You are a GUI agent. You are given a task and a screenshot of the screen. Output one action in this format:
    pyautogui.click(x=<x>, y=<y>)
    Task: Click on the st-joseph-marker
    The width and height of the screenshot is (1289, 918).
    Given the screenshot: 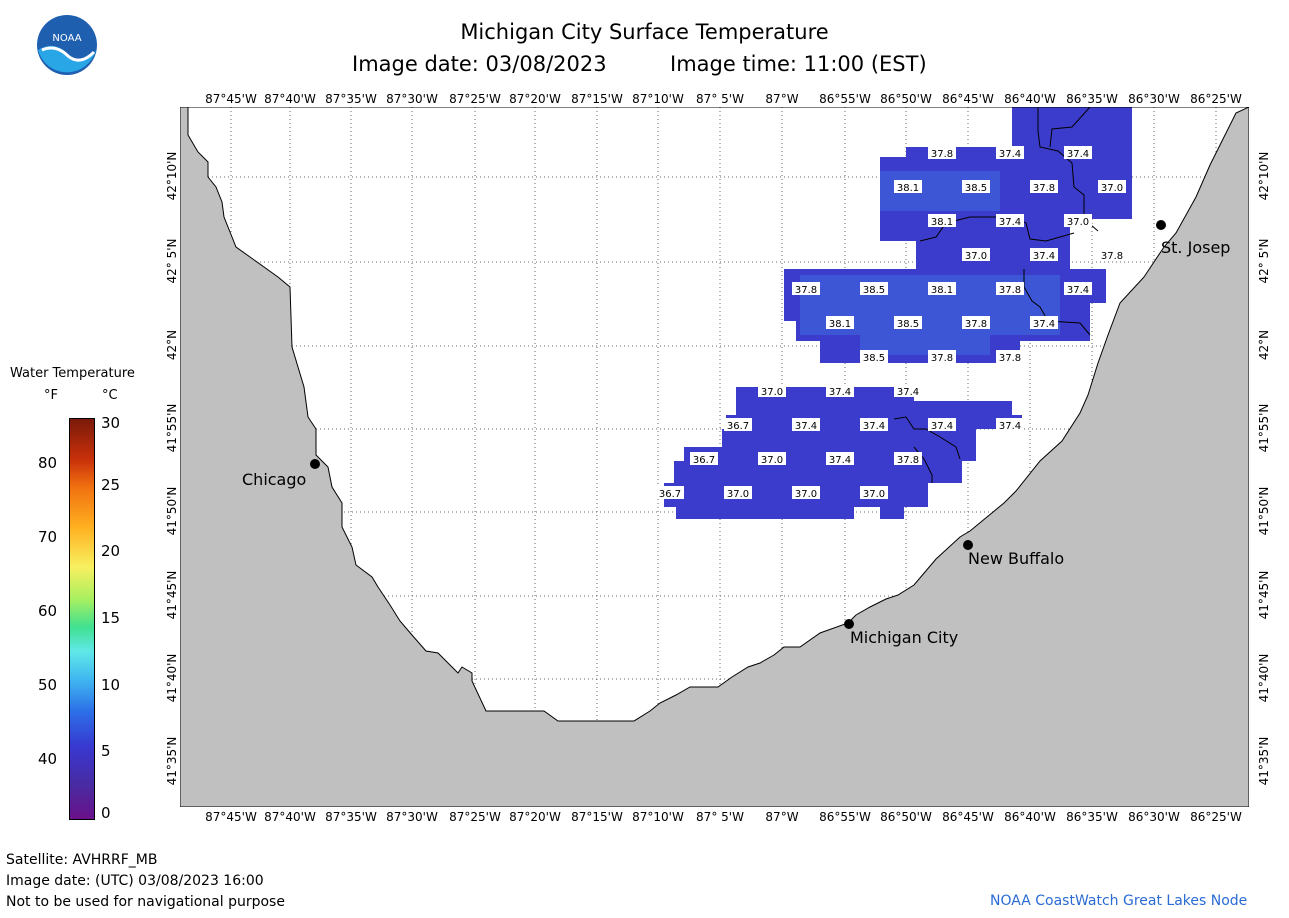 What is the action you would take?
    pyautogui.click(x=1161, y=225)
    